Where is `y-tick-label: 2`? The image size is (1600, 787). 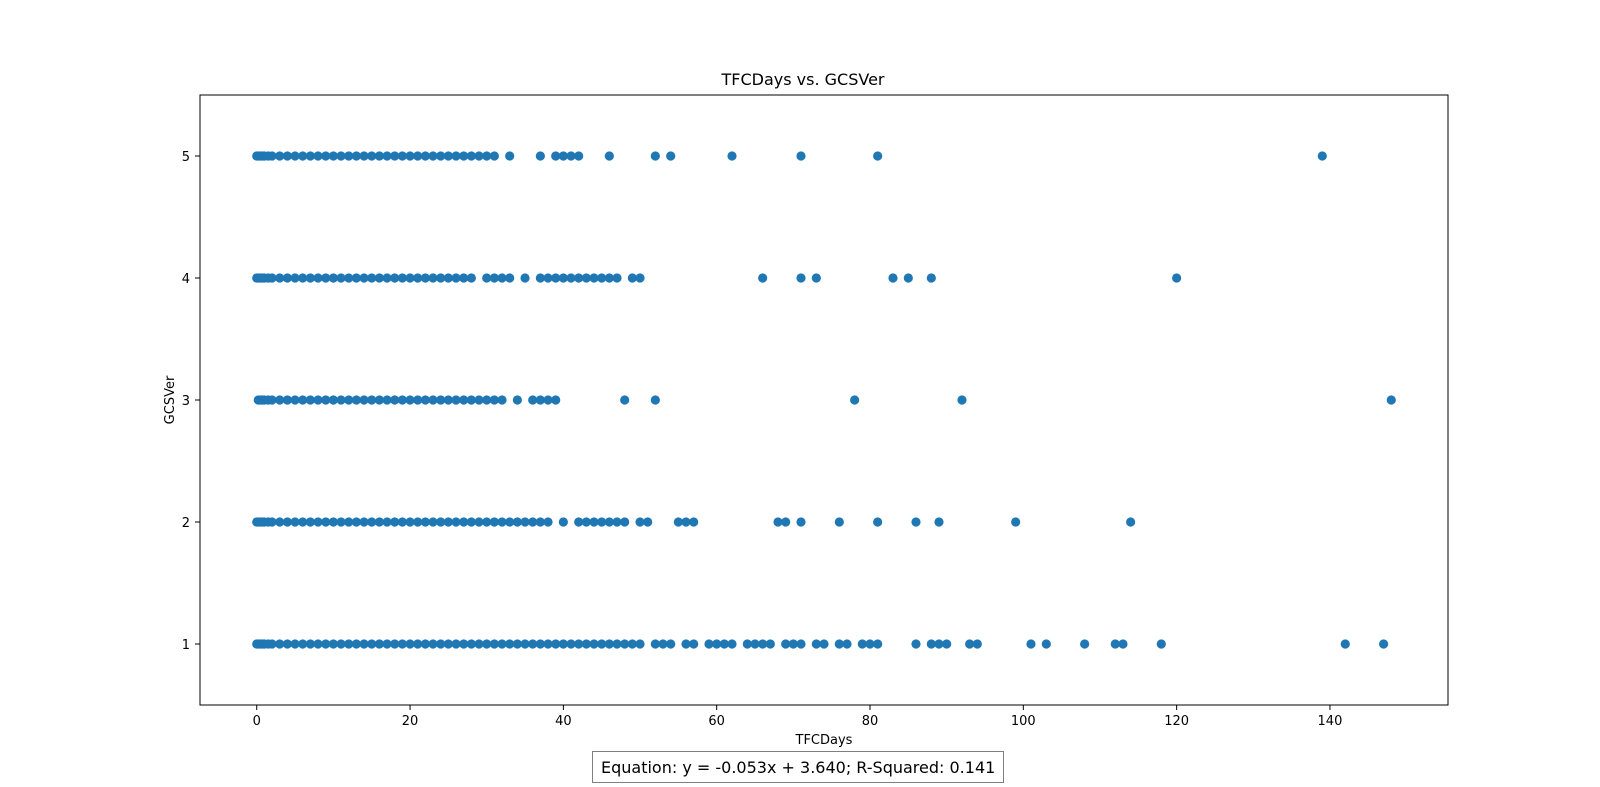 y-tick-label: 2 is located at coordinates (186, 523).